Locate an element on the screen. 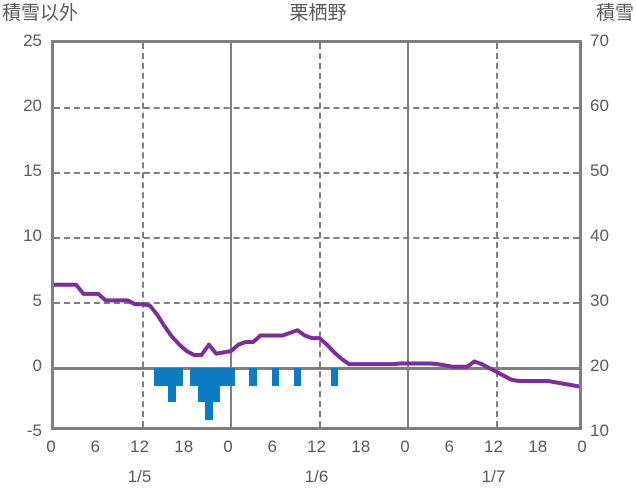 This screenshot has width=636, height=501. right-axis-tick-label: 70 is located at coordinates (599, 40).